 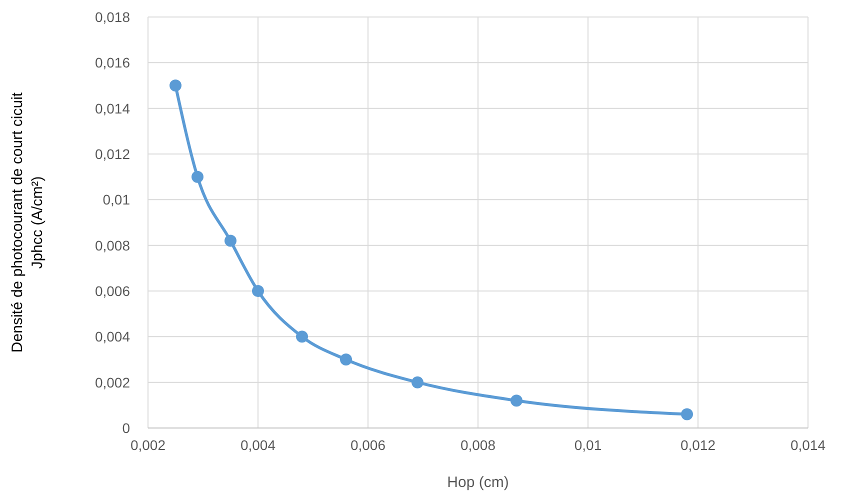 What do you see at coordinates (112, 291) in the screenshot?
I see `y-tick-label: 0,006` at bounding box center [112, 291].